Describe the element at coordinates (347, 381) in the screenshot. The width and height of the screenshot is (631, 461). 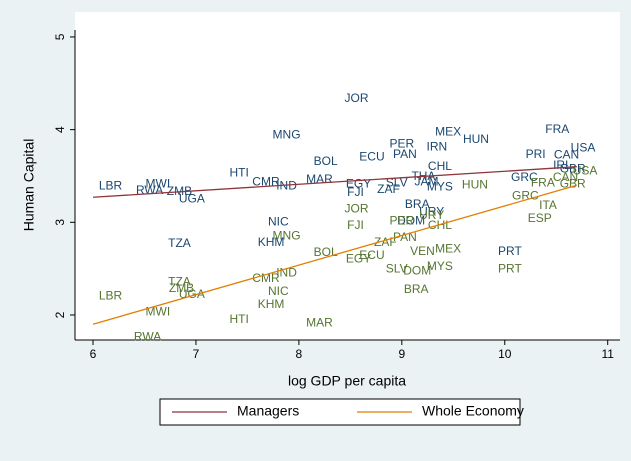
I see `x-axis-title: log GDP per capita` at that location.